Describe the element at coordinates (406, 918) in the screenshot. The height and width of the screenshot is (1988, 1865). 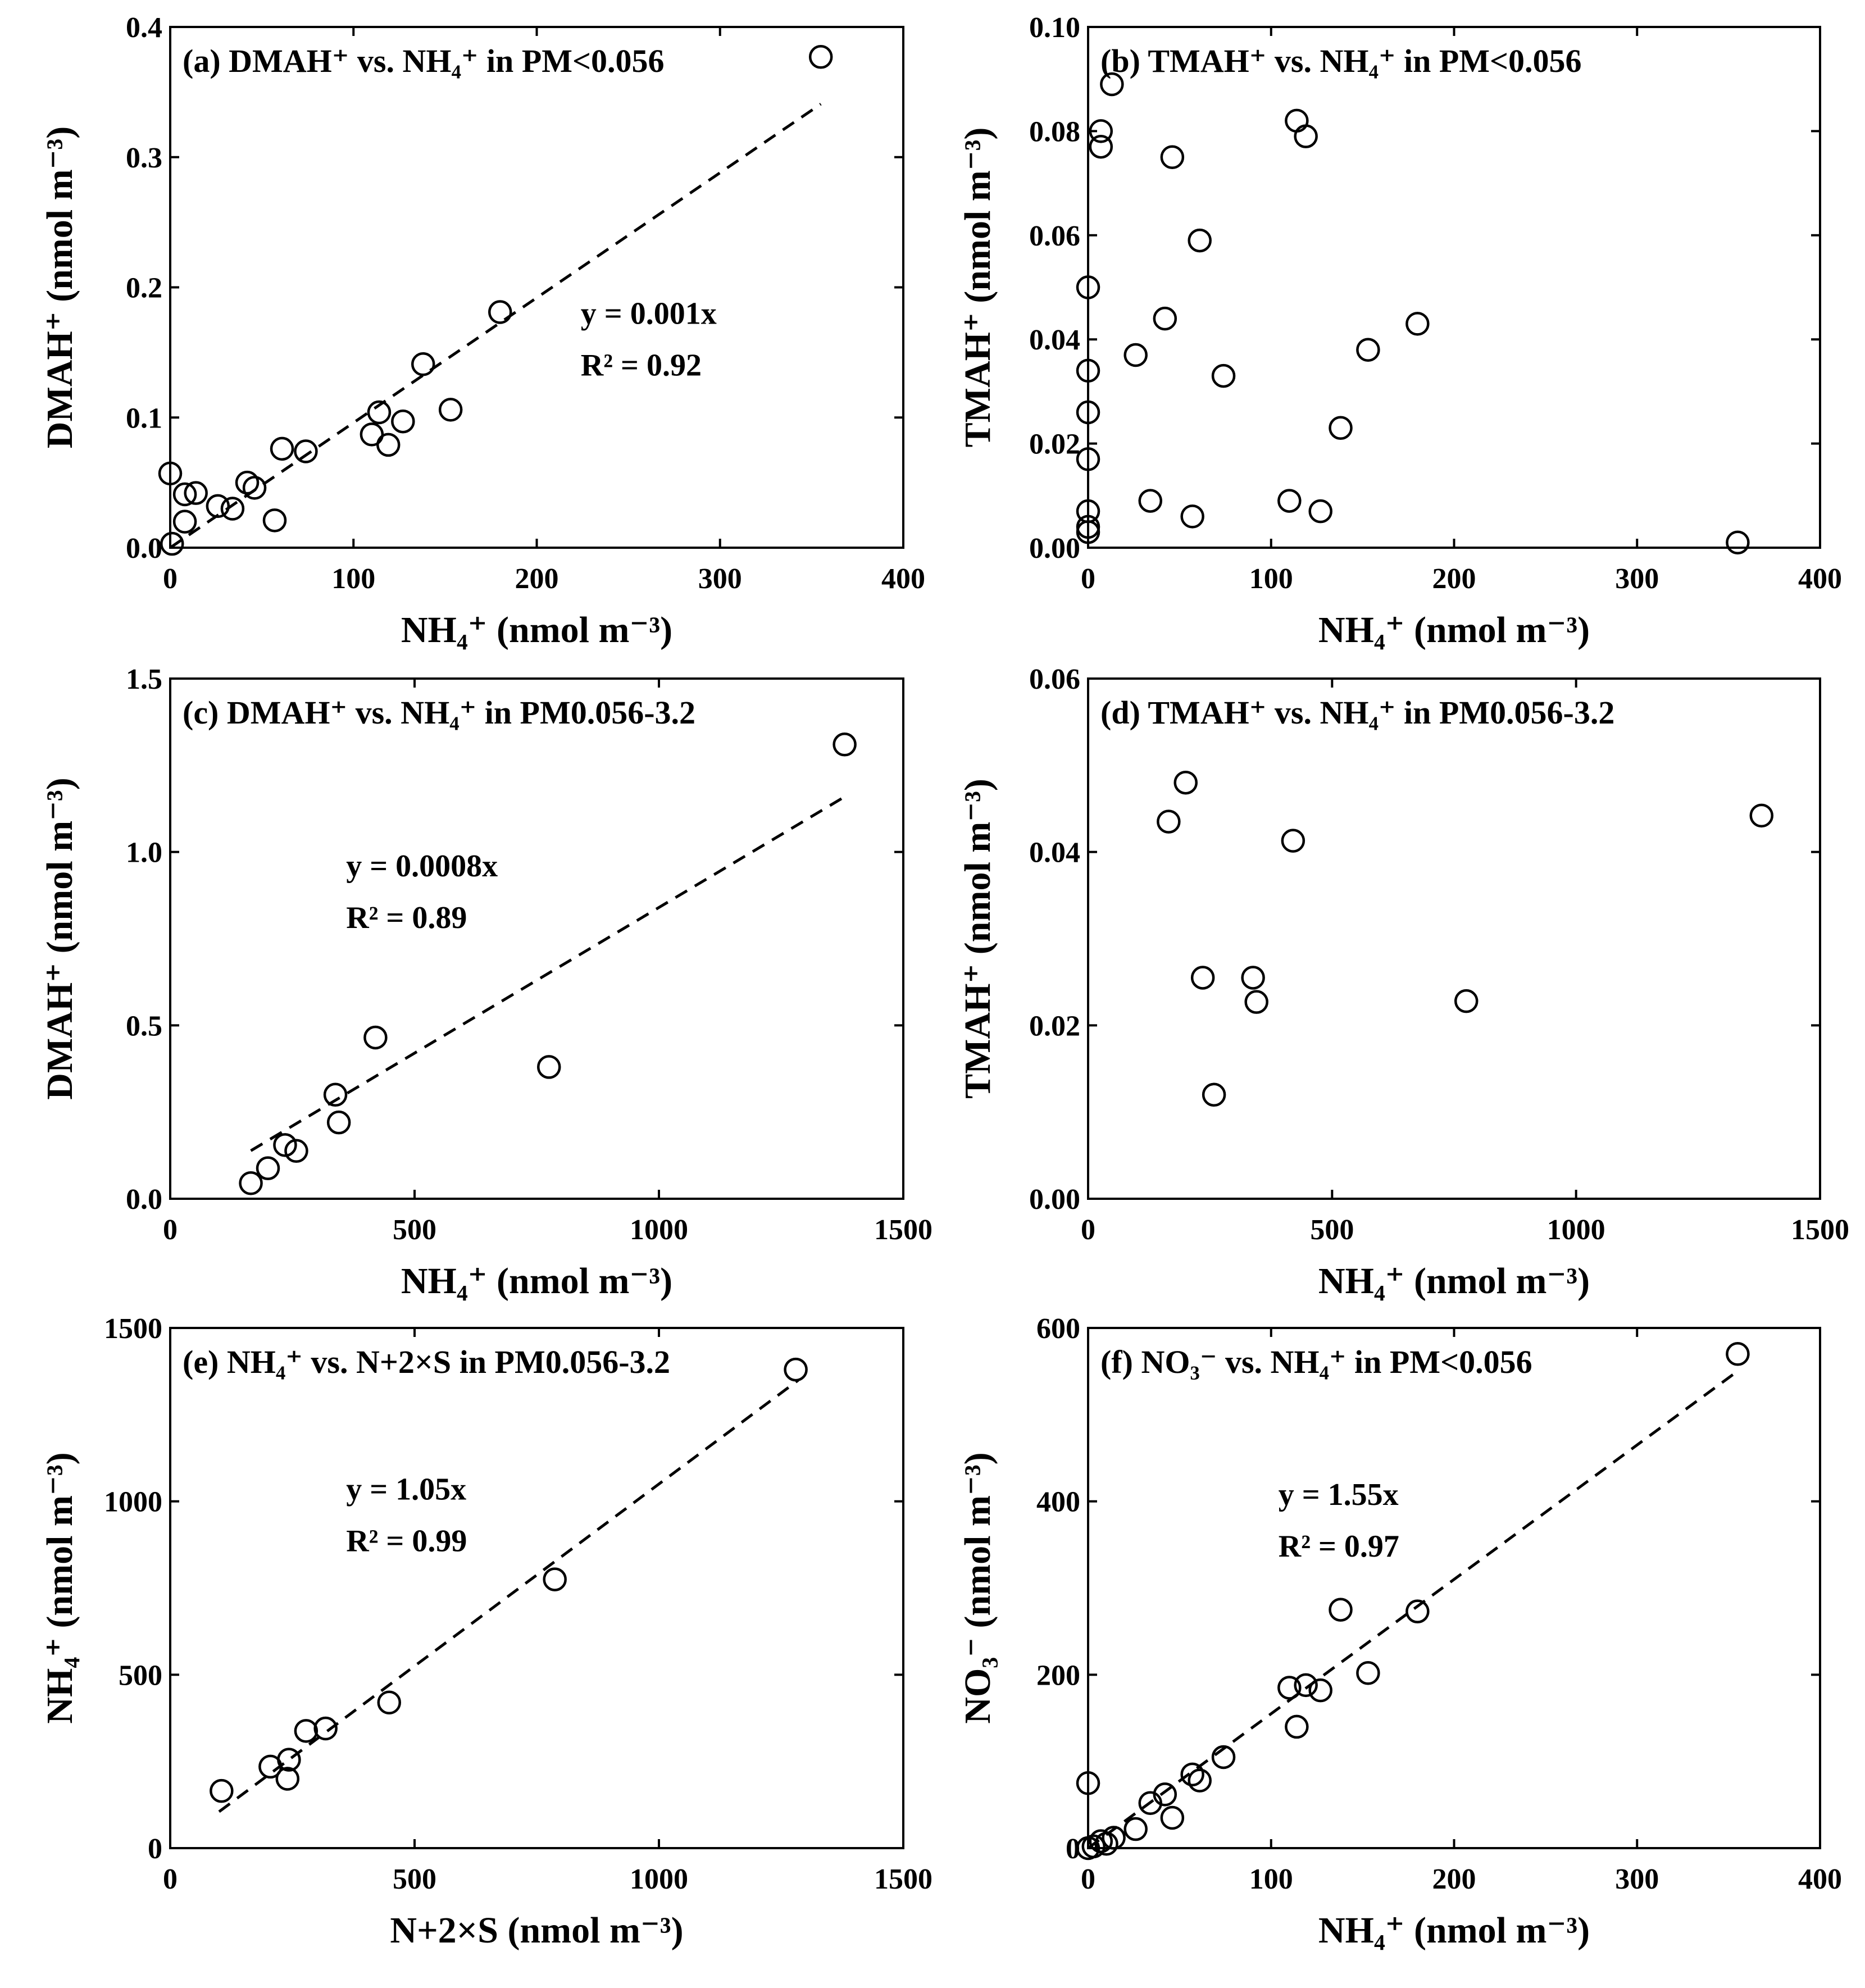
I see `r-squared-label: R² = 0.89` at that location.